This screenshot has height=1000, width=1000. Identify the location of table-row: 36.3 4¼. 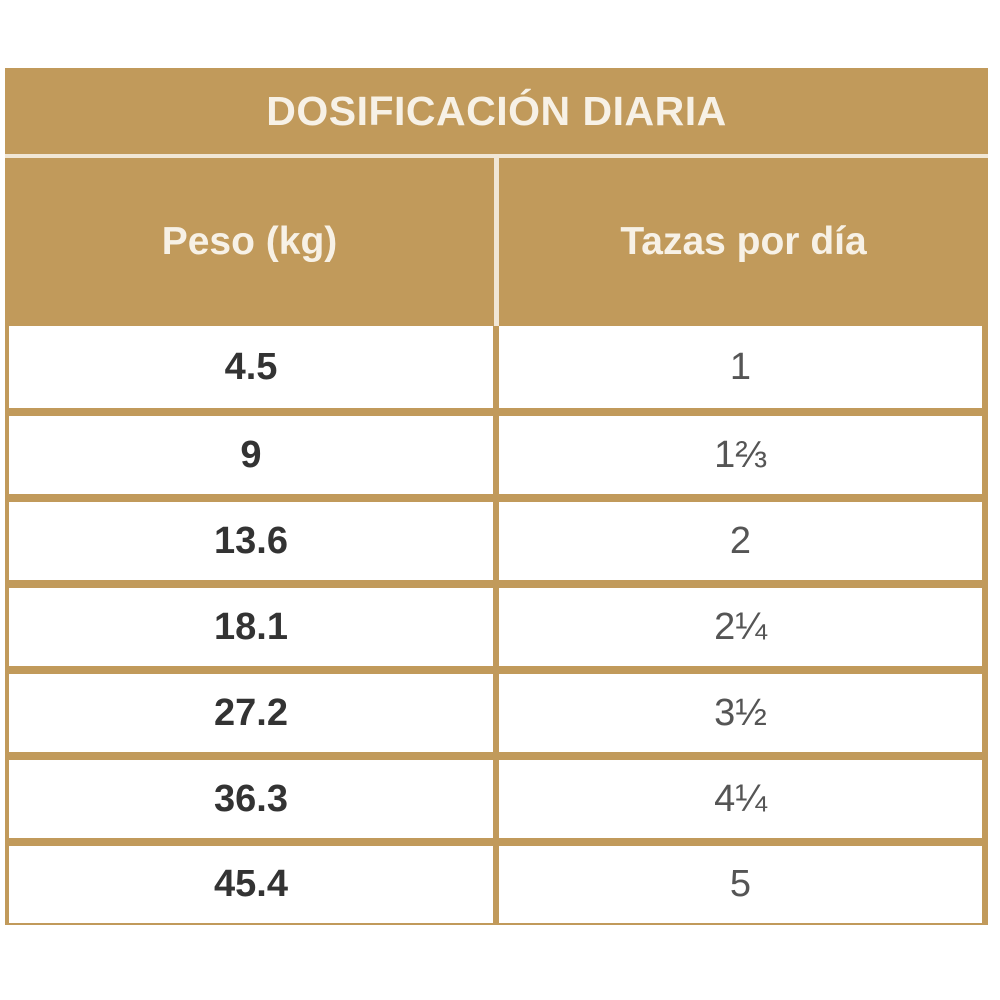
(496, 799).